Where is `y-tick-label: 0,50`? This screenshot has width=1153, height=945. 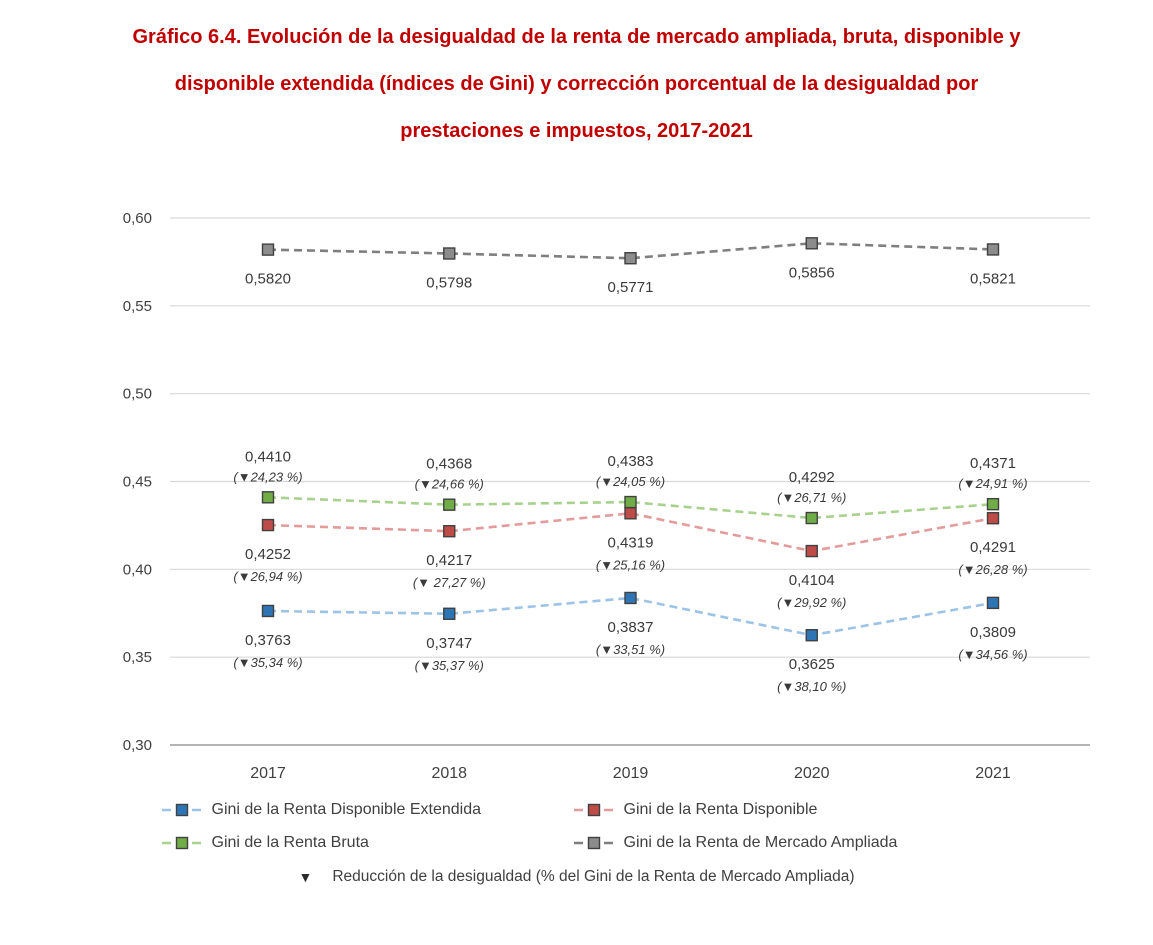
y-tick-label: 0,50 is located at coordinates (137, 394).